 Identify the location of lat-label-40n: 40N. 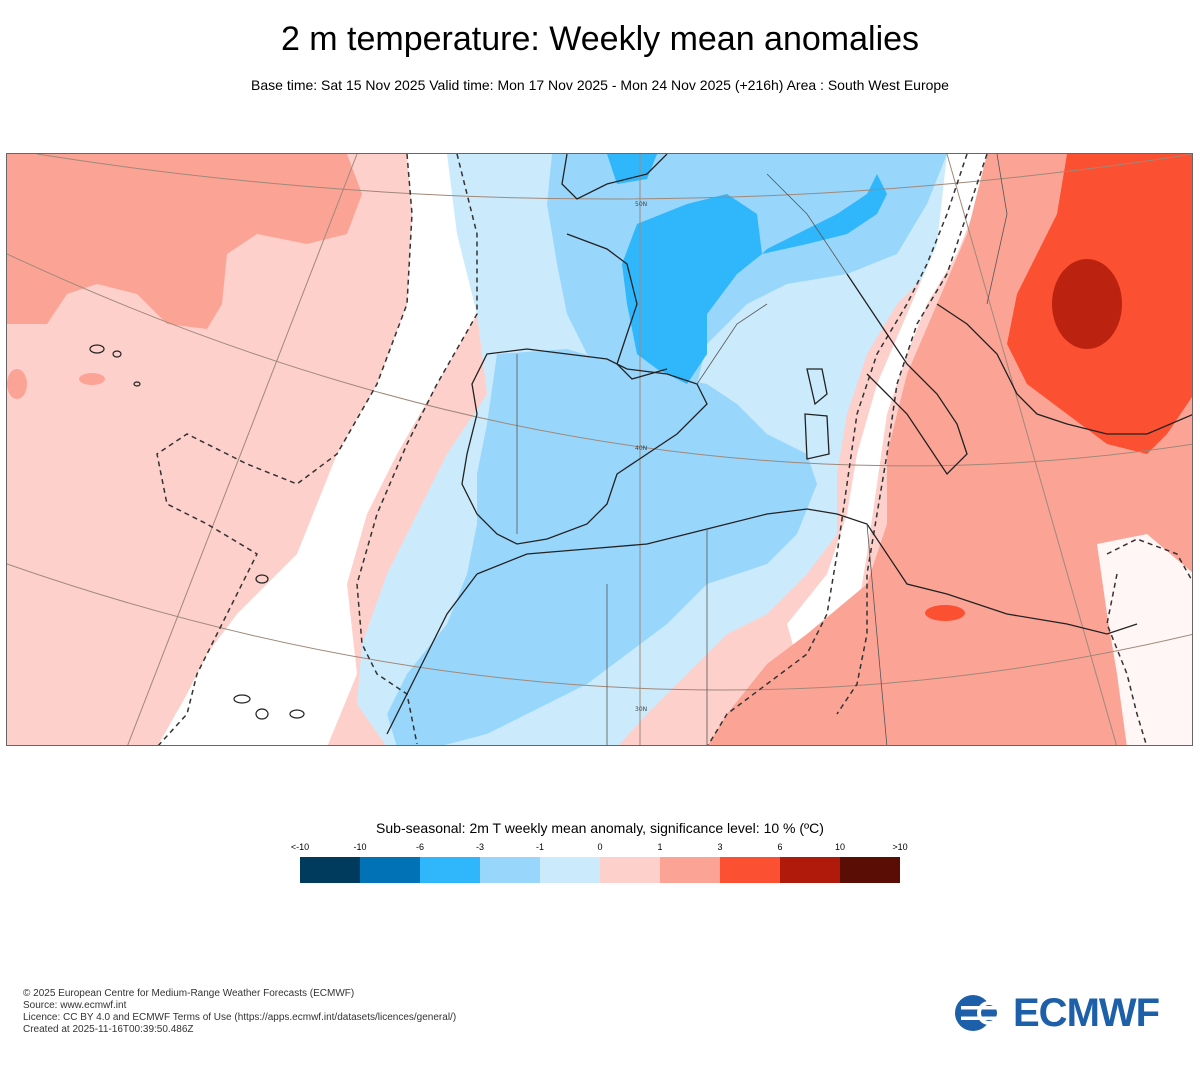
(641, 448).